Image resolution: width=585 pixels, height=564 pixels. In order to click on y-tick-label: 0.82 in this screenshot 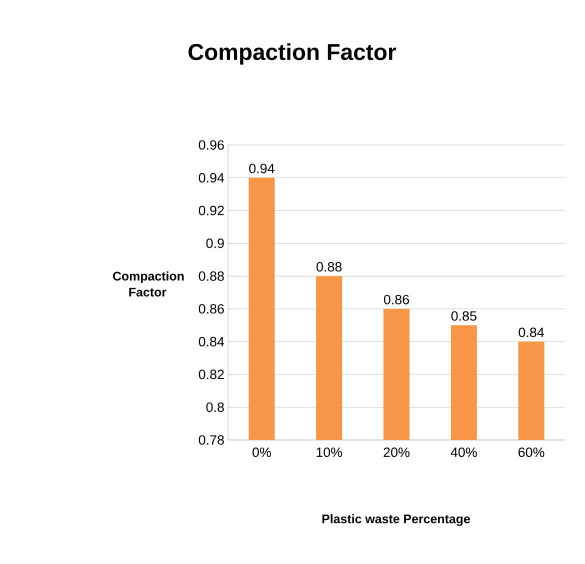, I will do `click(211, 375)`.